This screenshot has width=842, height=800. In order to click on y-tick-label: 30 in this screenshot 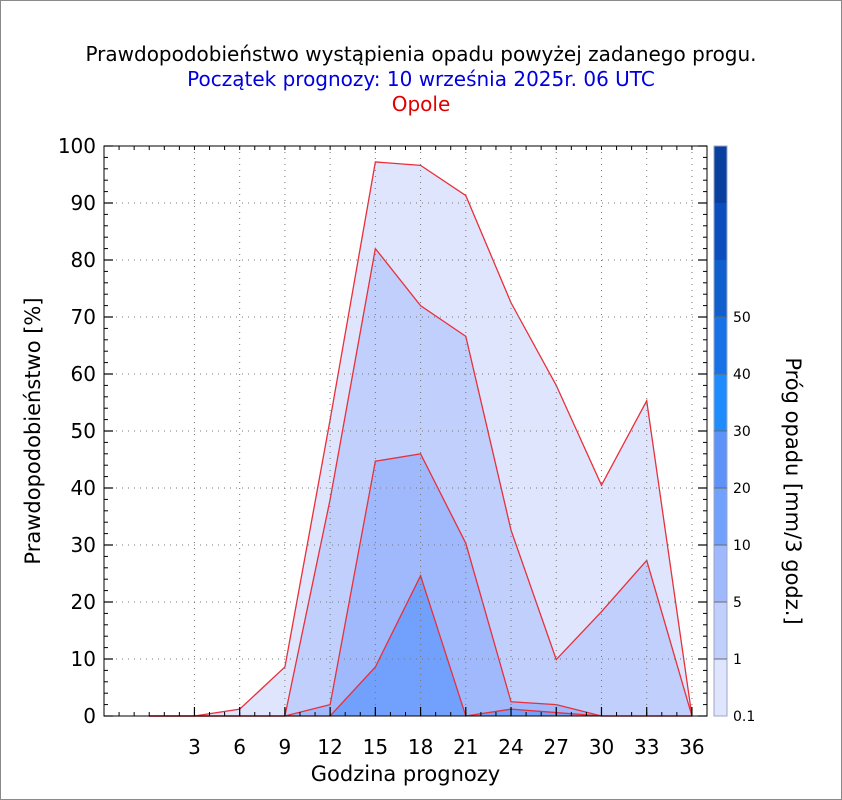, I will do `click(83, 545)`.